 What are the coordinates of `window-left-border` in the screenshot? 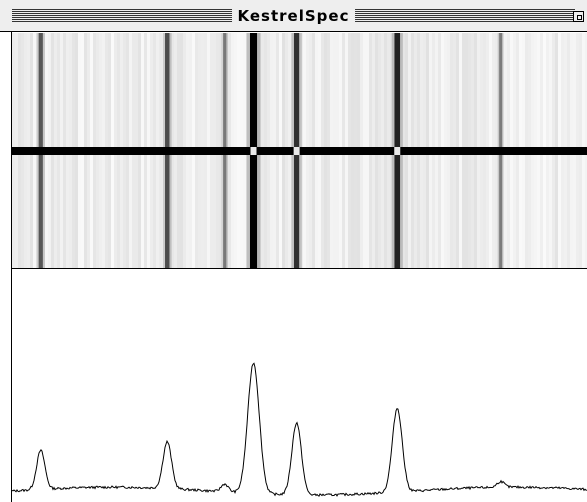 It's located at (11, 267).